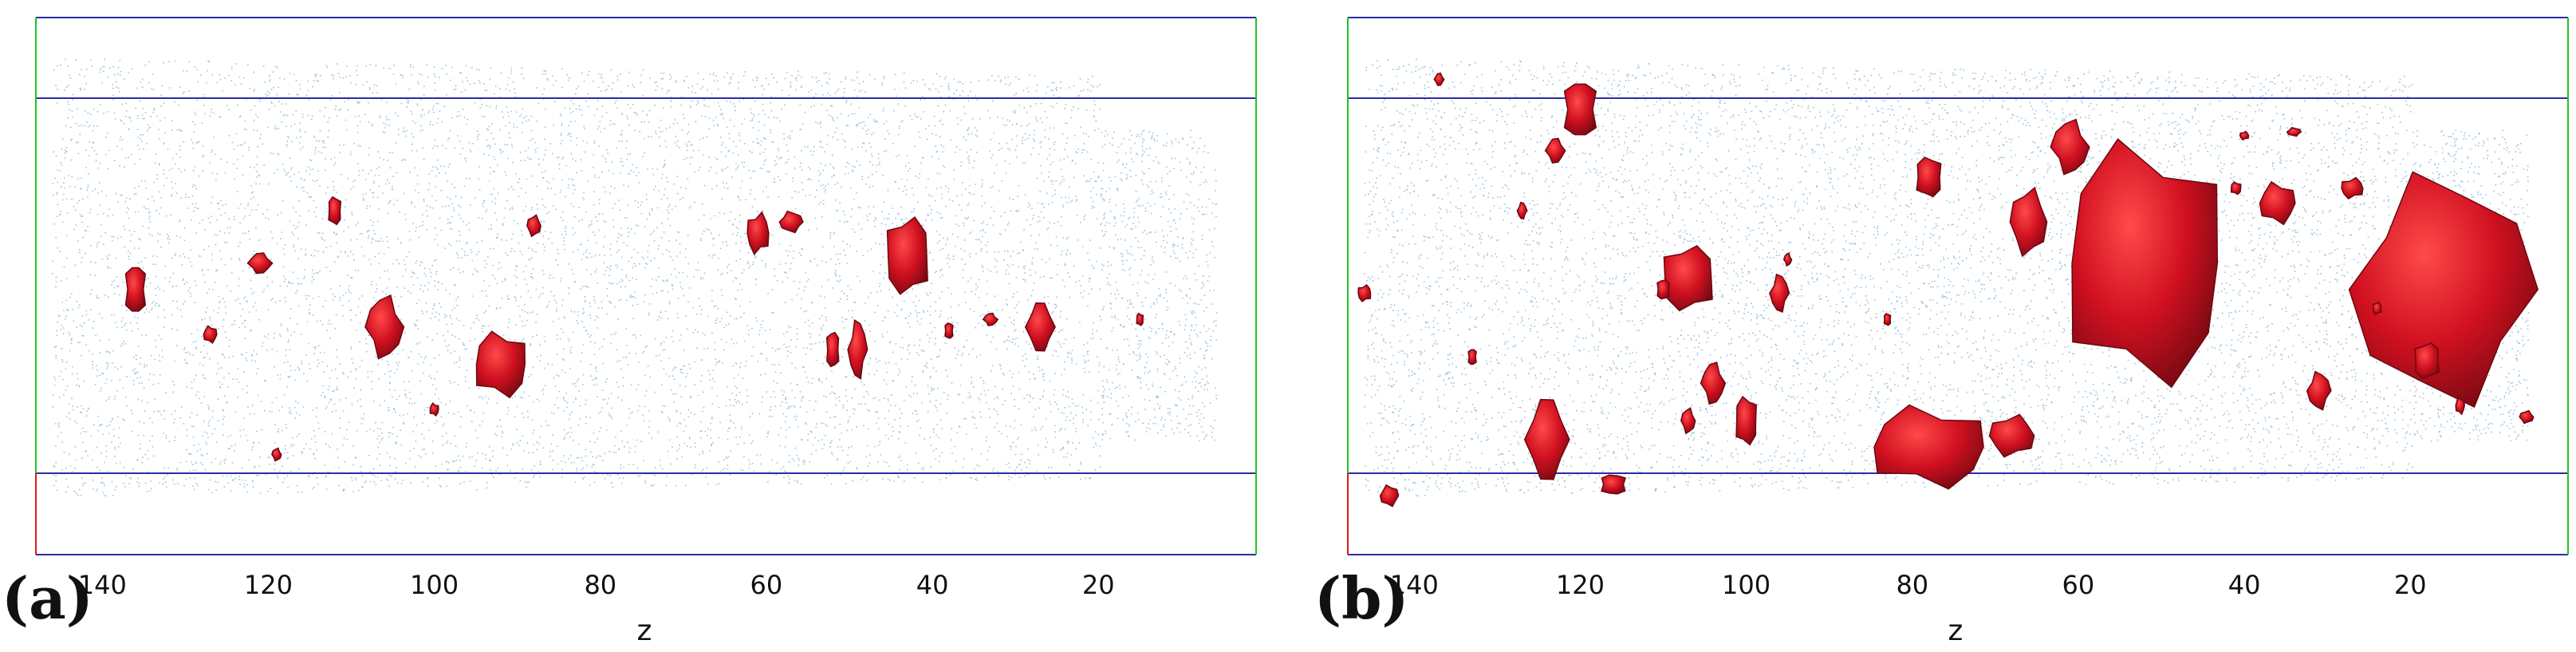  Describe the element at coordinates (47, 598) in the screenshot. I see `panel-label-a: (a)` at that location.